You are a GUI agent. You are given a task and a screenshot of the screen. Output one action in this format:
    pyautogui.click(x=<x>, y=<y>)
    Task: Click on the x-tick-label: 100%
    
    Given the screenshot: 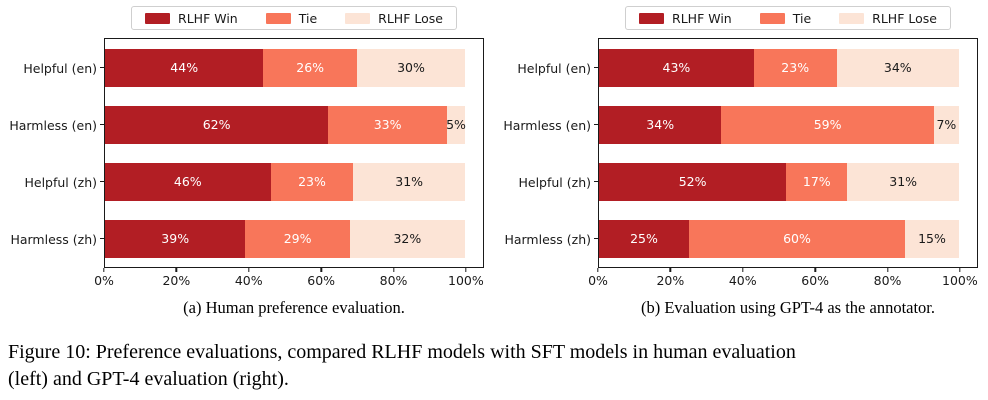 What is the action you would take?
    pyautogui.click(x=466, y=280)
    